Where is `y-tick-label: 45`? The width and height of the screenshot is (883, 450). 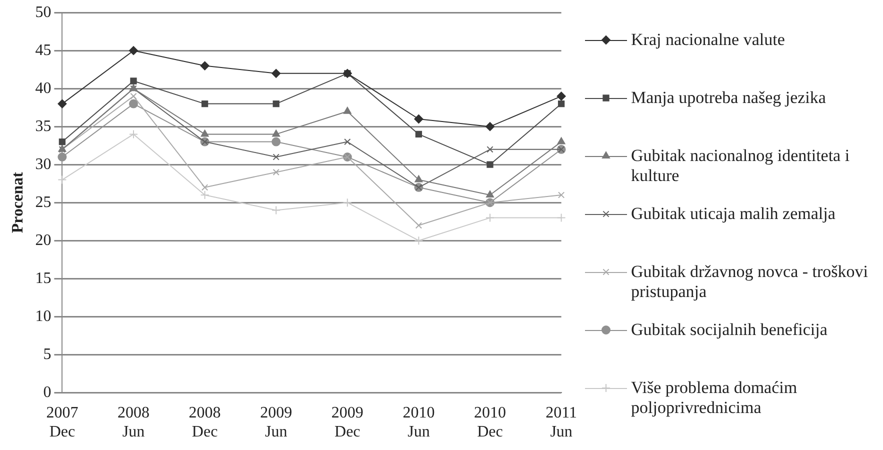 y-tick-label: 45 is located at coordinates (43, 50).